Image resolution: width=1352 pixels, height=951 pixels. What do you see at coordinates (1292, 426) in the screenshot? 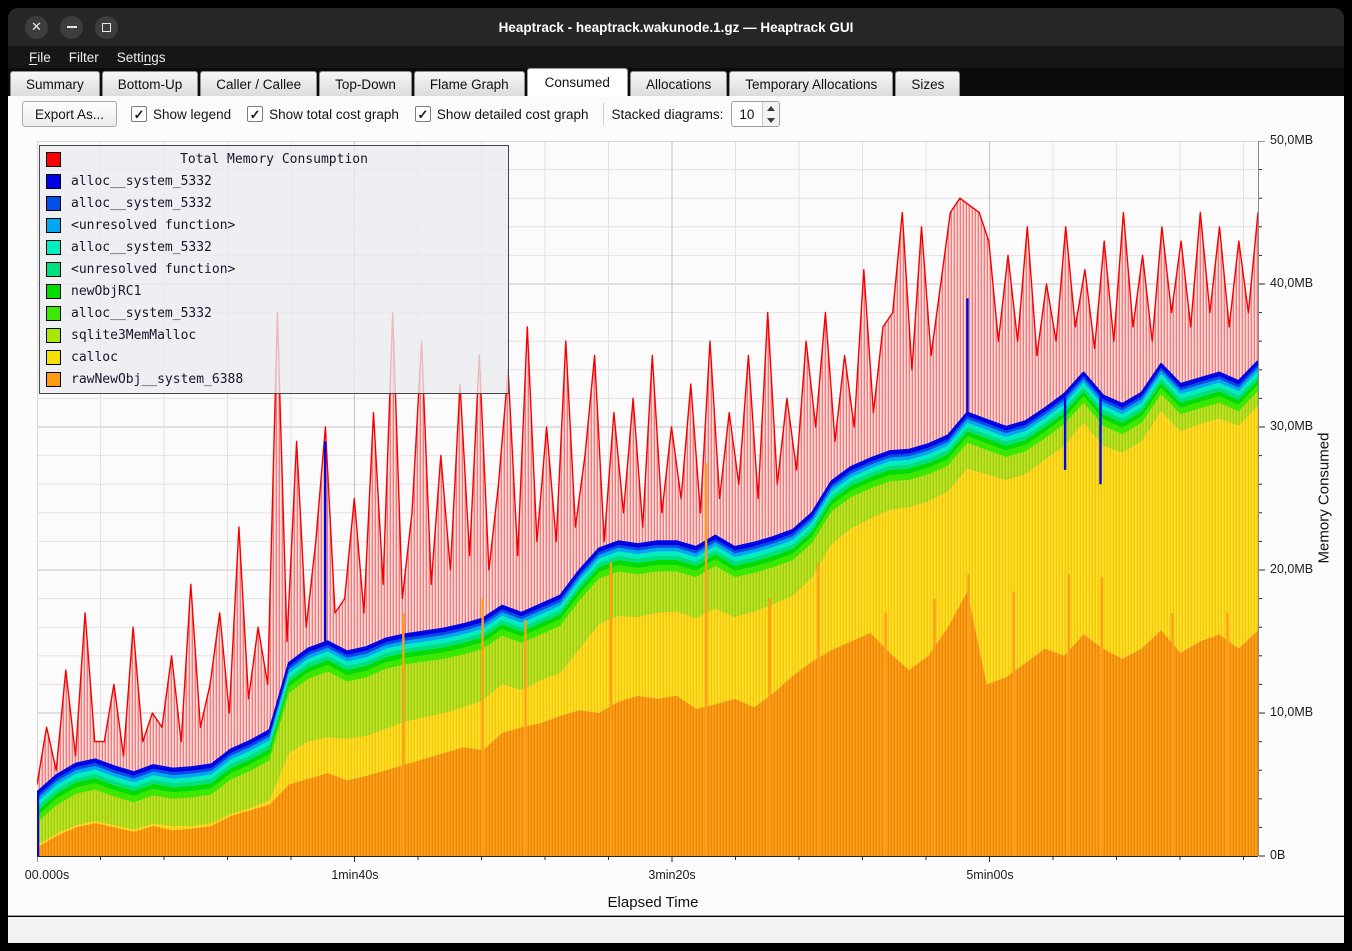
I see `y-tick-label: 30,0MB` at bounding box center [1292, 426].